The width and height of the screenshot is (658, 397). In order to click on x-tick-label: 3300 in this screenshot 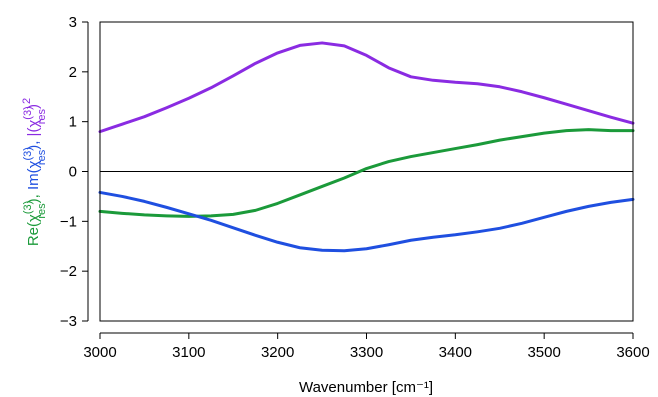, I will do `click(366, 352)`.